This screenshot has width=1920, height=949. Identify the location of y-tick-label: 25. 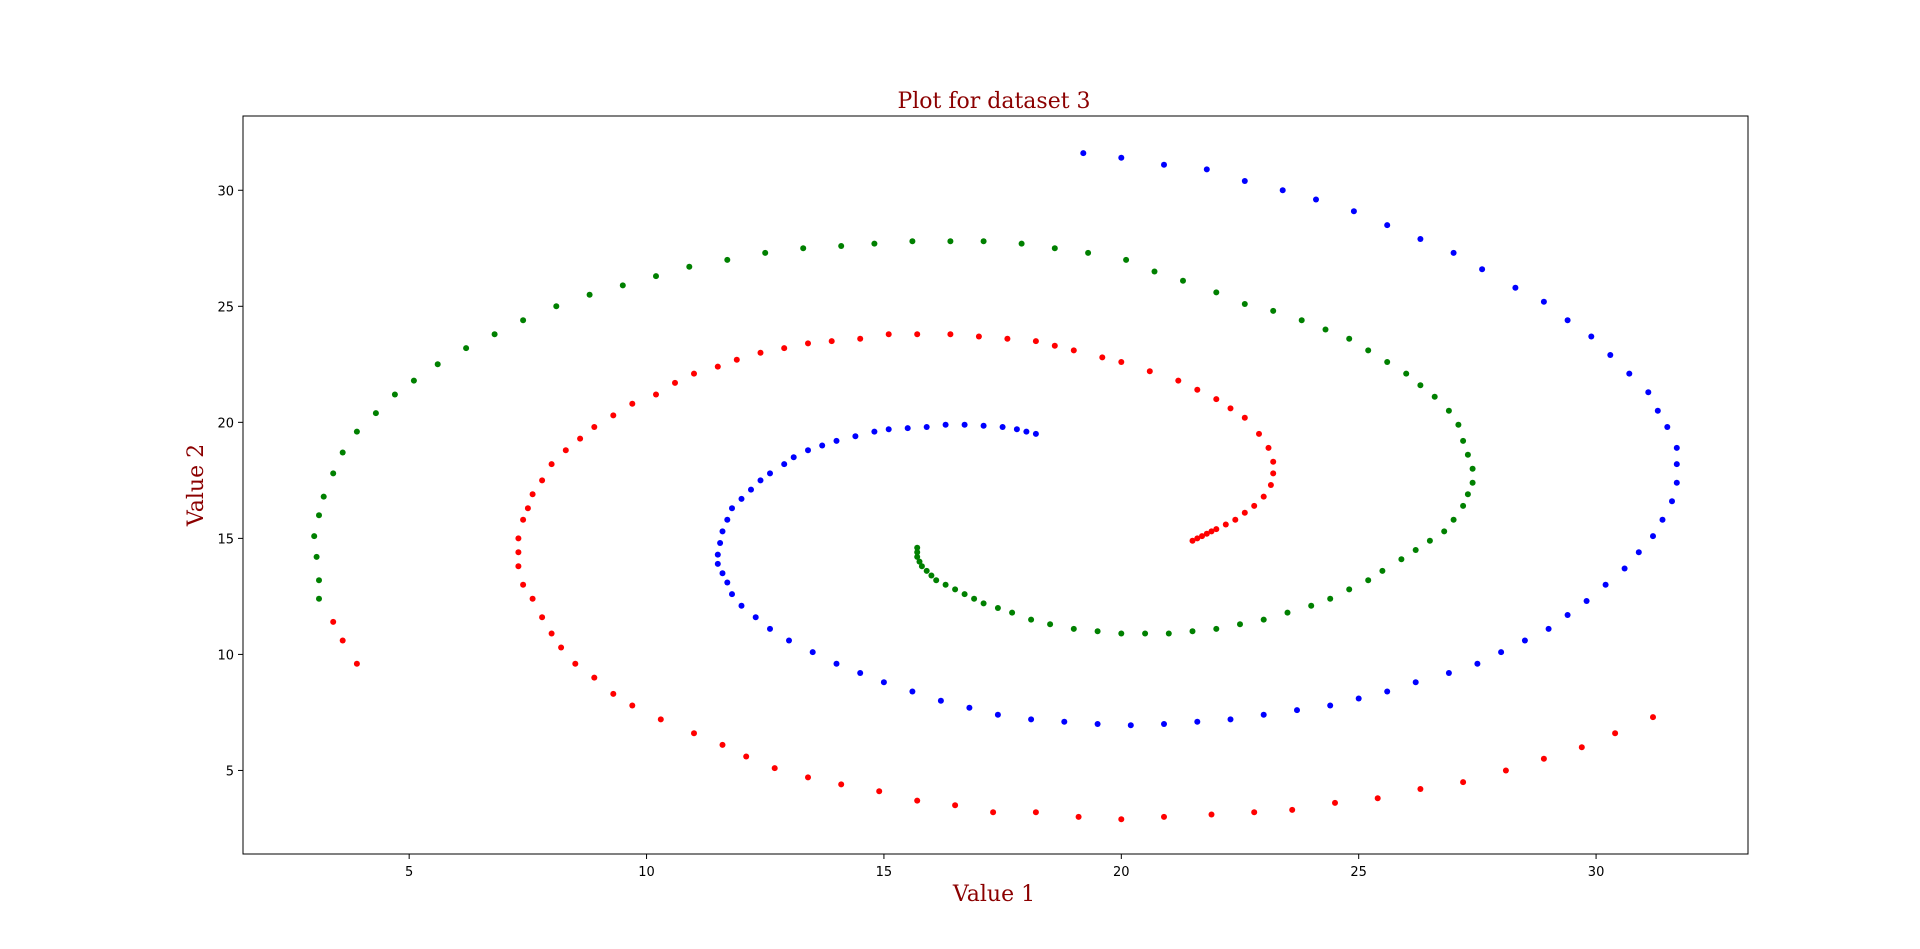
(225, 307).